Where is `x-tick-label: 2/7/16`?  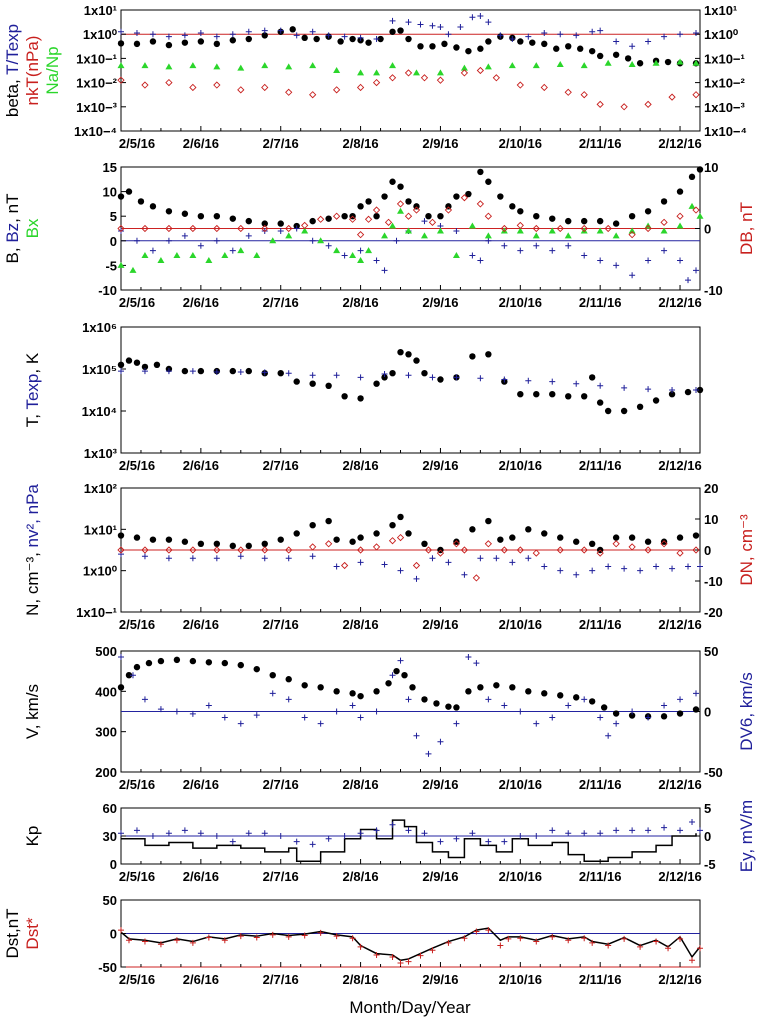
x-tick-label: 2/7/16 is located at coordinates (281, 784).